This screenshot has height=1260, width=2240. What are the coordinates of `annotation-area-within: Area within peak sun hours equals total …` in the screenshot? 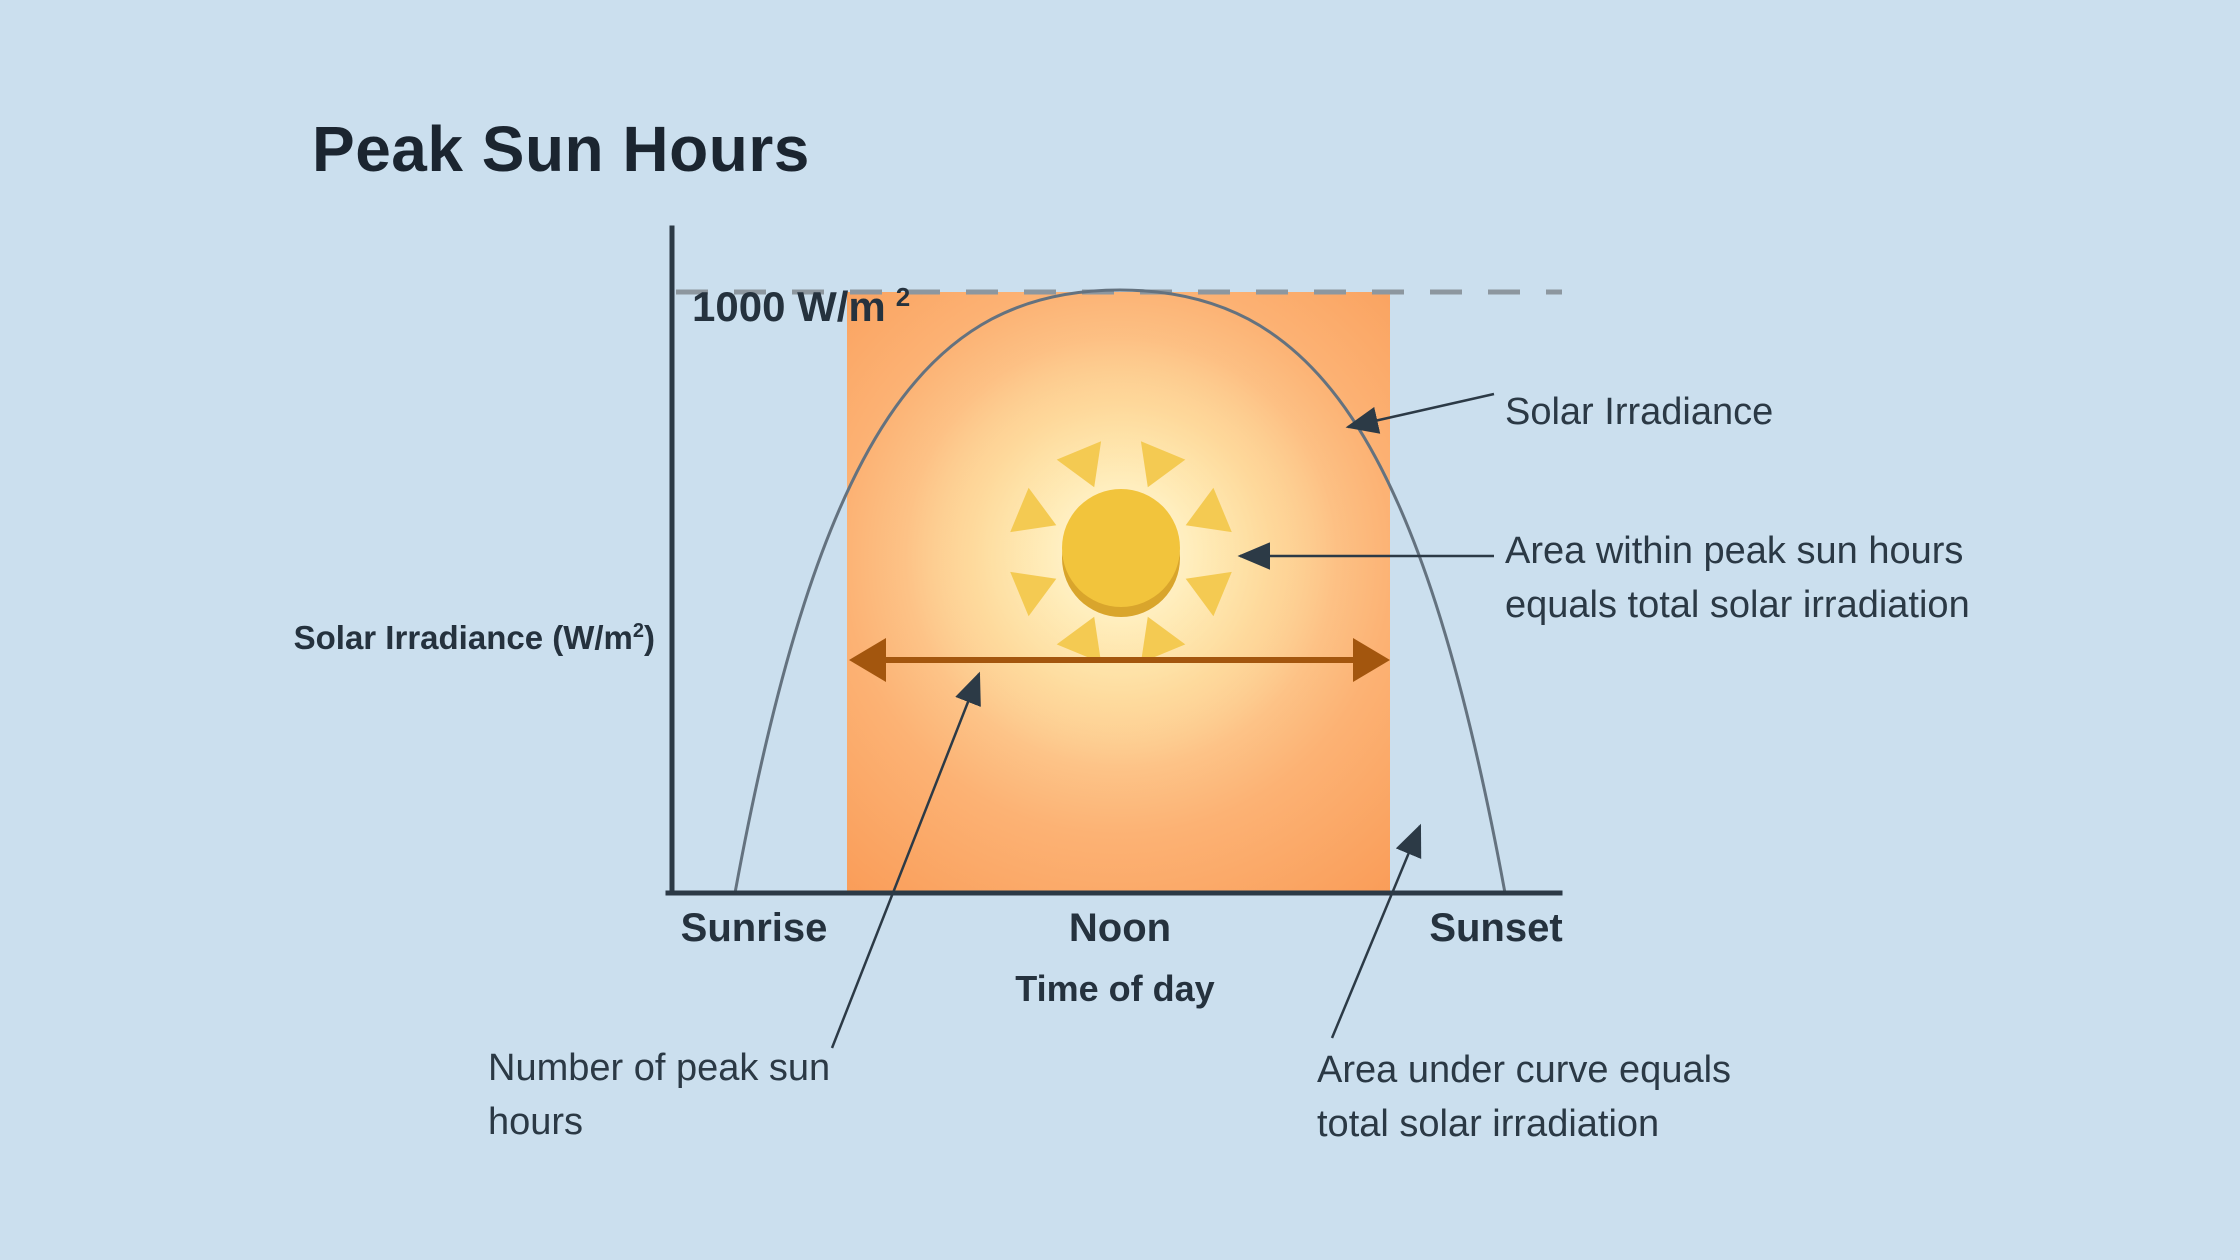 It's located at (1737, 578).